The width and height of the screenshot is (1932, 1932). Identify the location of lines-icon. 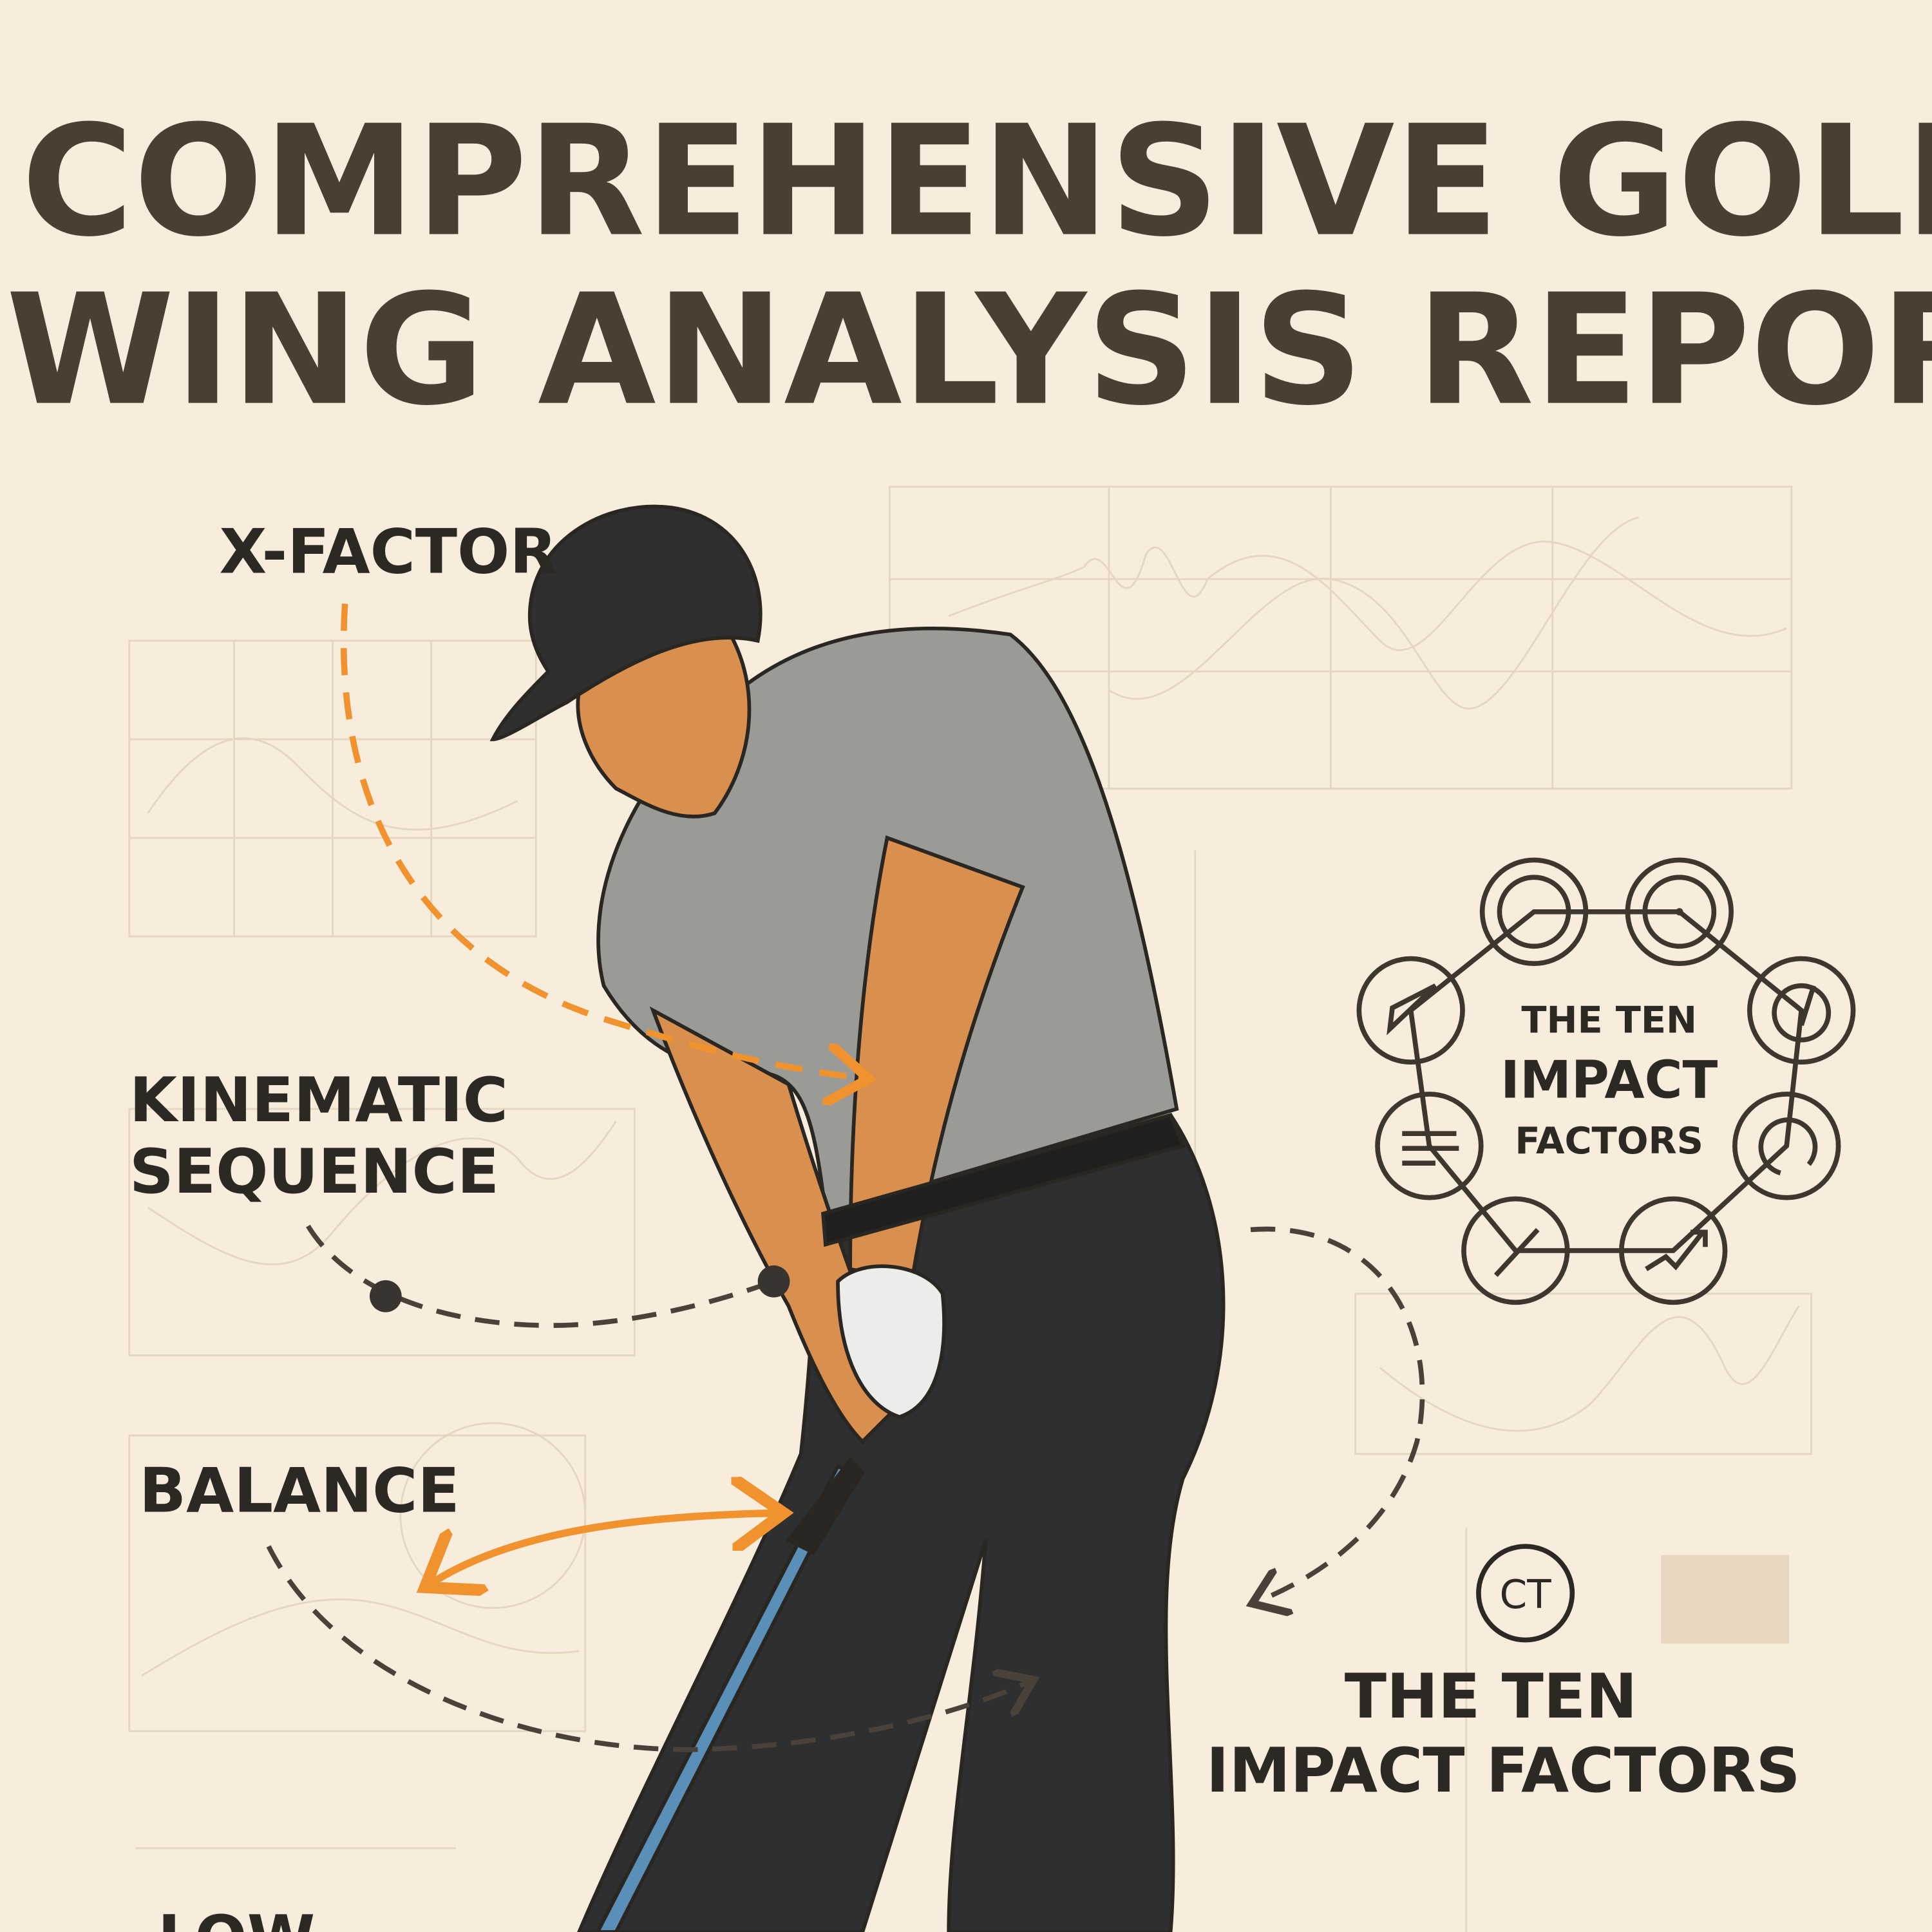
(1430, 1146).